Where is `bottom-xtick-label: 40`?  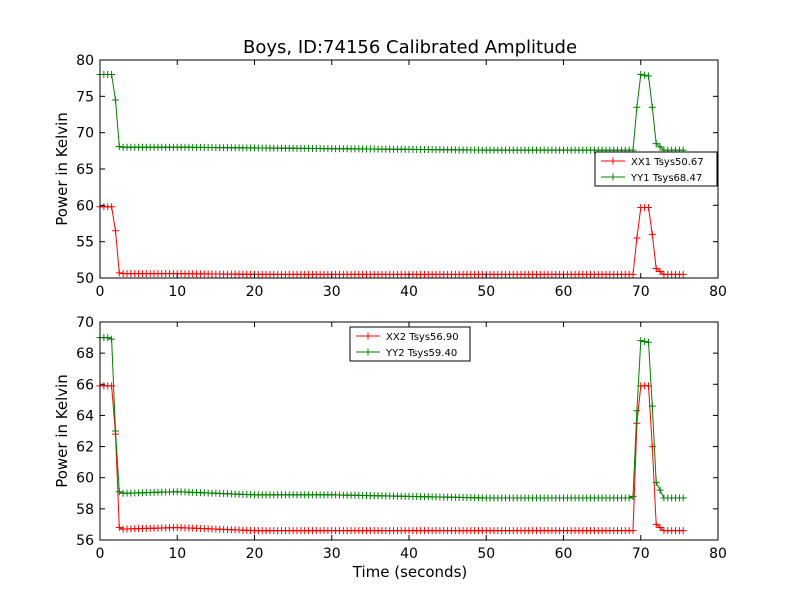
bottom-xtick-label: 40 is located at coordinates (409, 554).